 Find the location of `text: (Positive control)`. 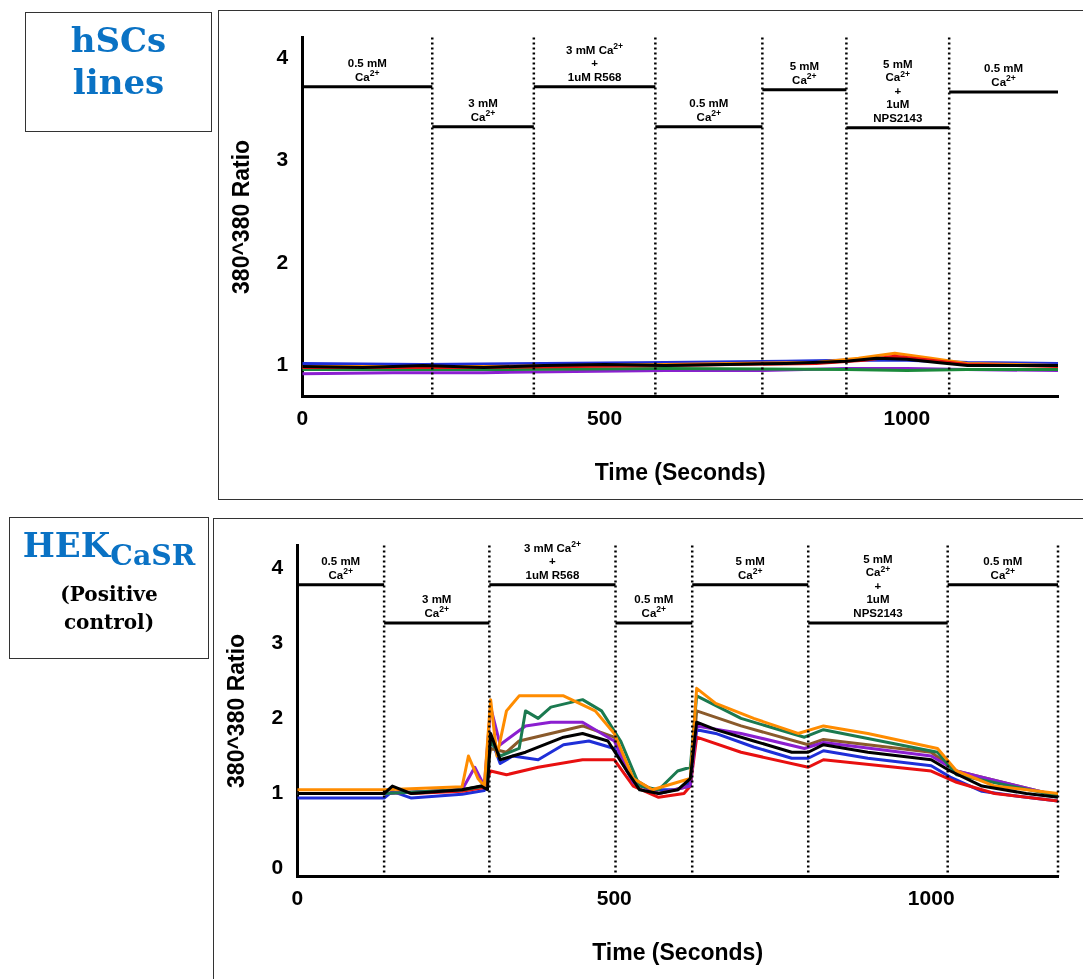

text: (Positive control) is located at coordinates (109, 608).